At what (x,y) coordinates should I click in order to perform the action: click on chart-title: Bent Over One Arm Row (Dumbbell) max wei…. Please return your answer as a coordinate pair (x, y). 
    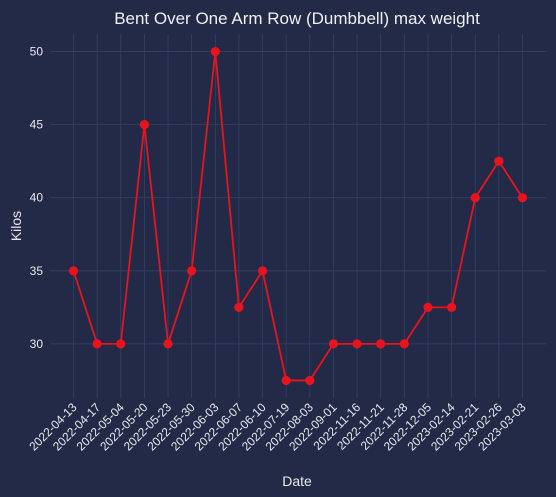
    Looking at the image, I should click on (297, 18).